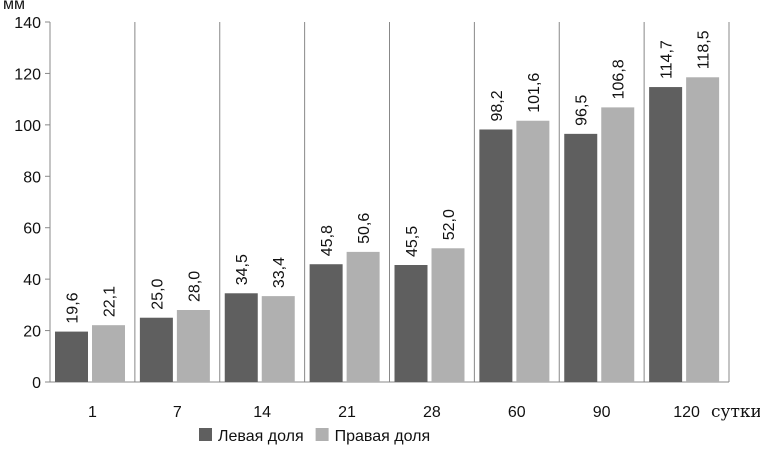 Image resolution: width=760 pixels, height=453 pixels. I want to click on x-axis-unit: сутки, so click(735, 412).